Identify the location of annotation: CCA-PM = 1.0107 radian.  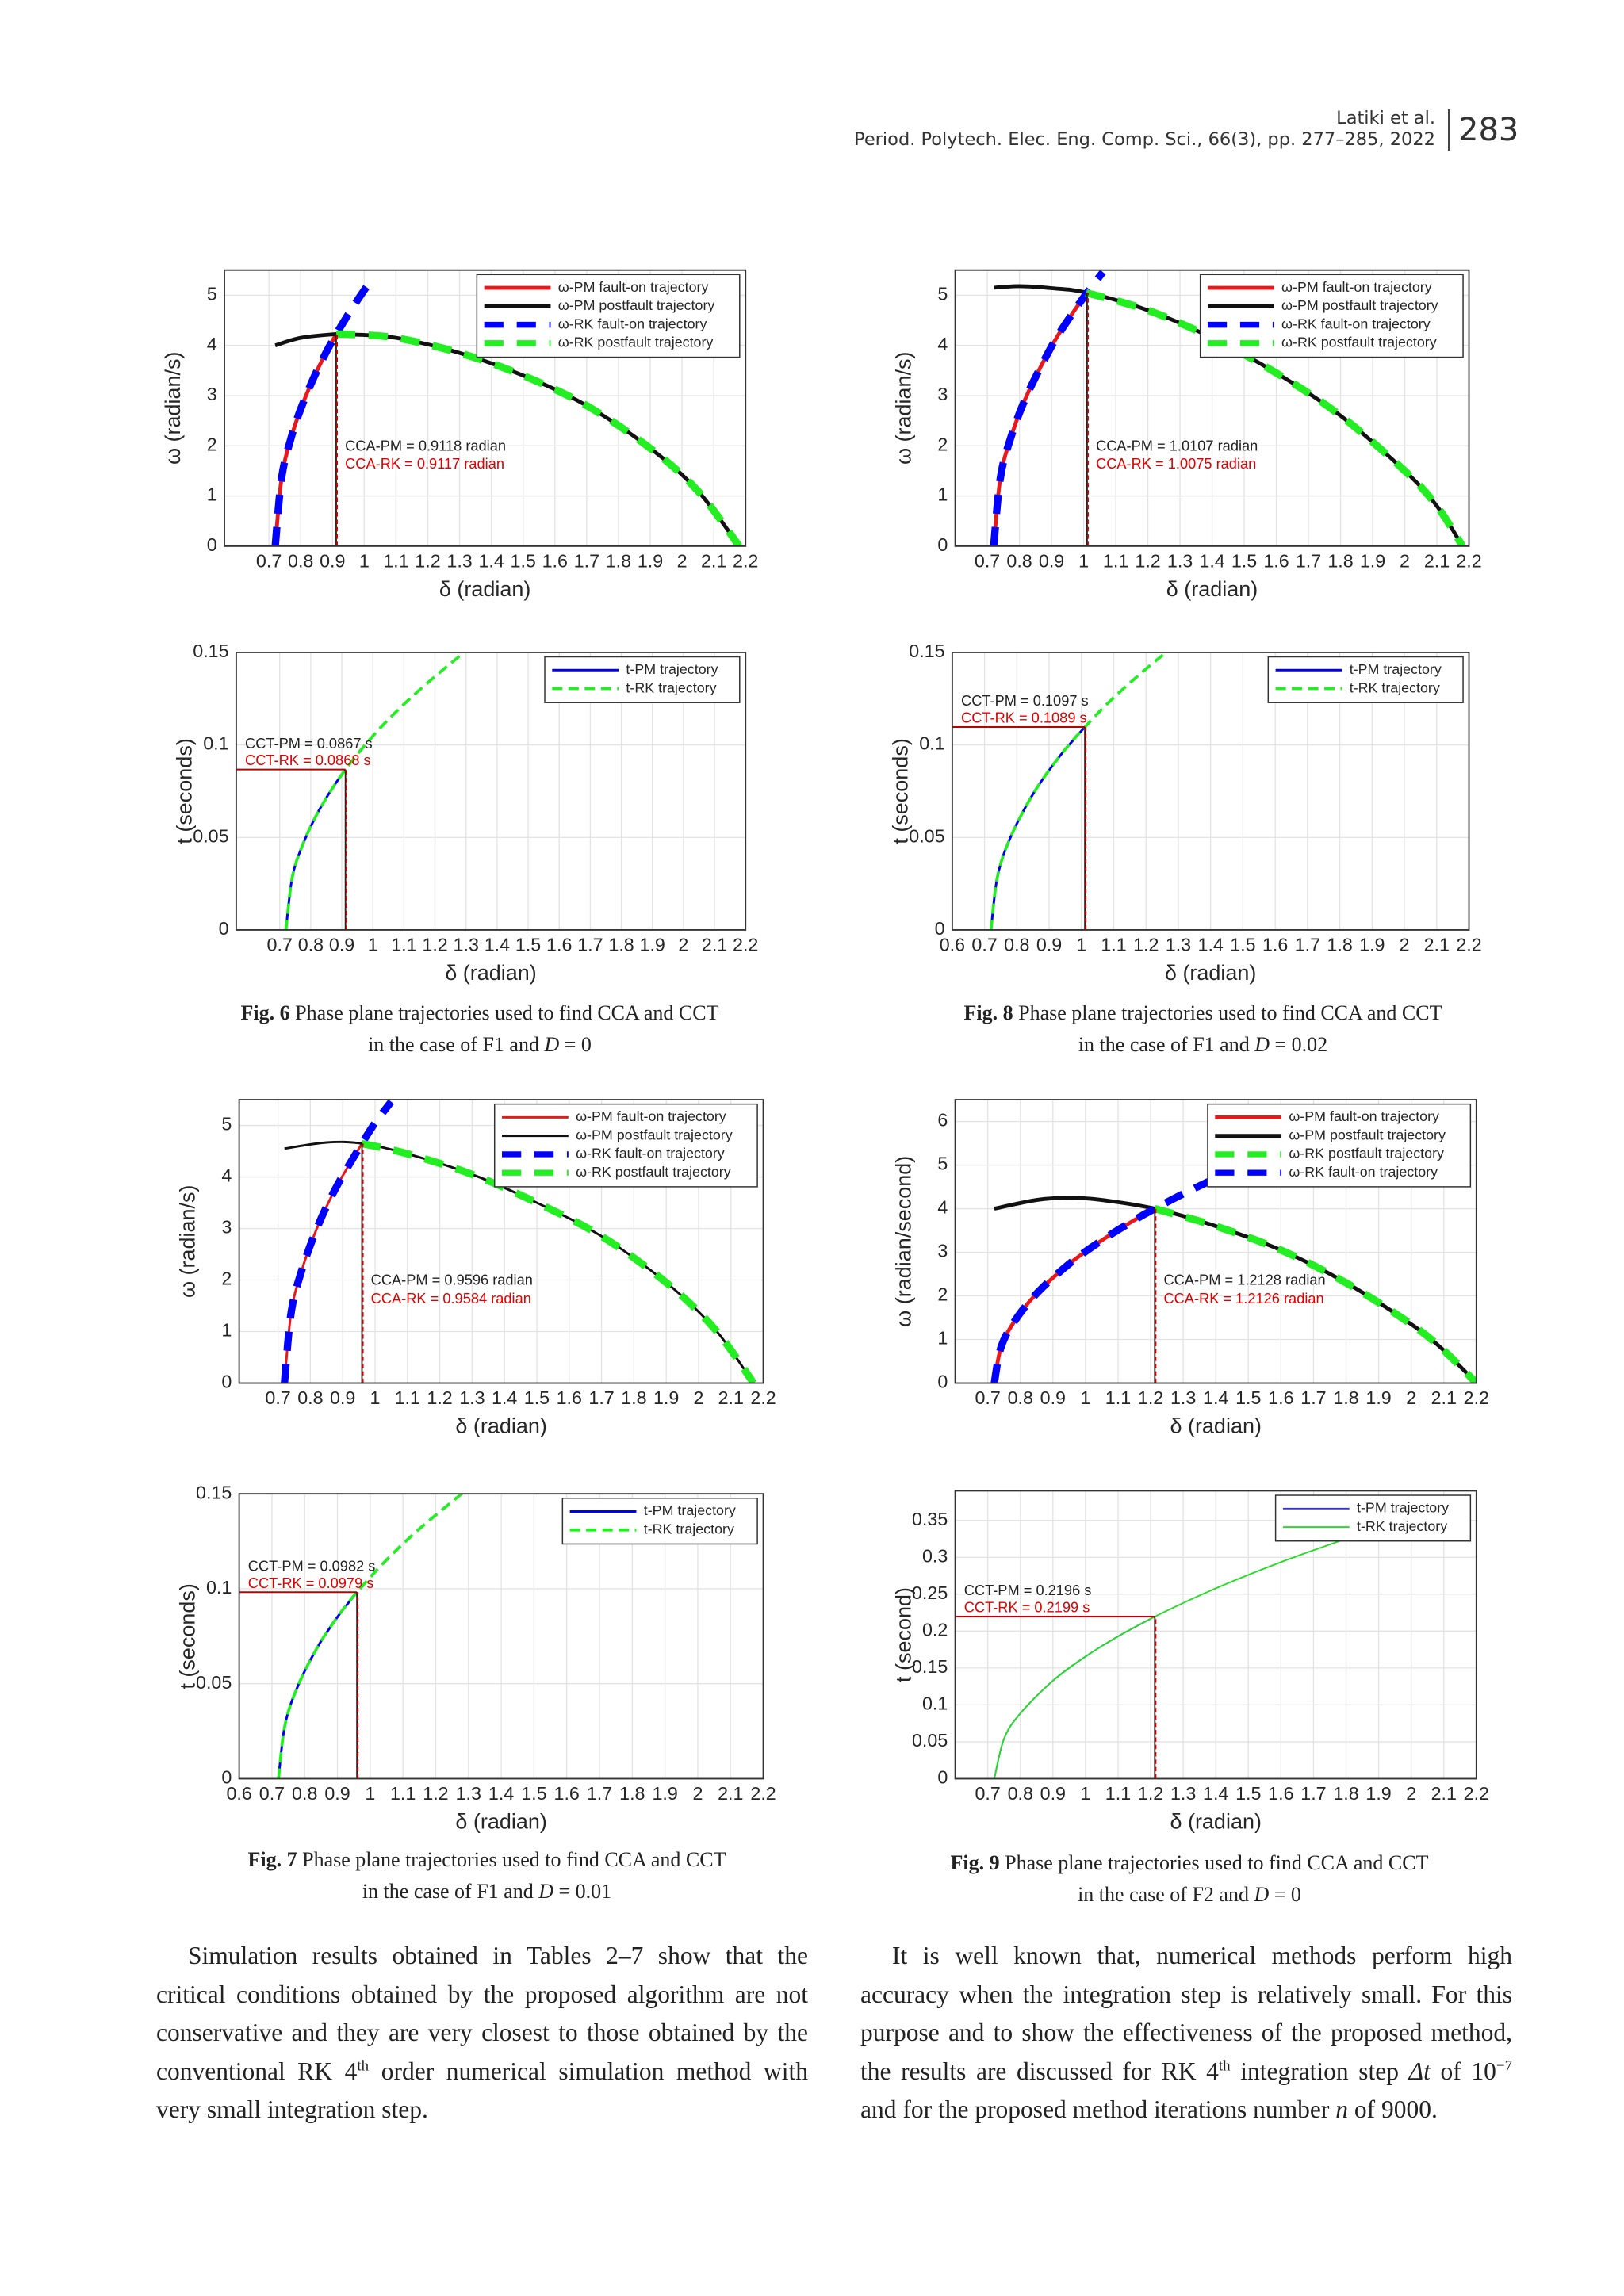
(1177, 445).